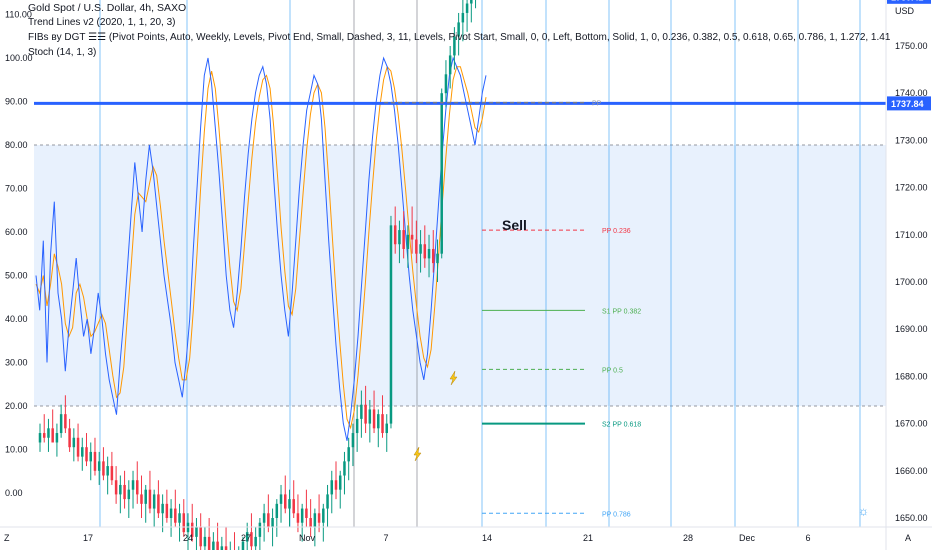  What do you see at coordinates (417, 454) in the screenshot?
I see `lightning-icon` at bounding box center [417, 454].